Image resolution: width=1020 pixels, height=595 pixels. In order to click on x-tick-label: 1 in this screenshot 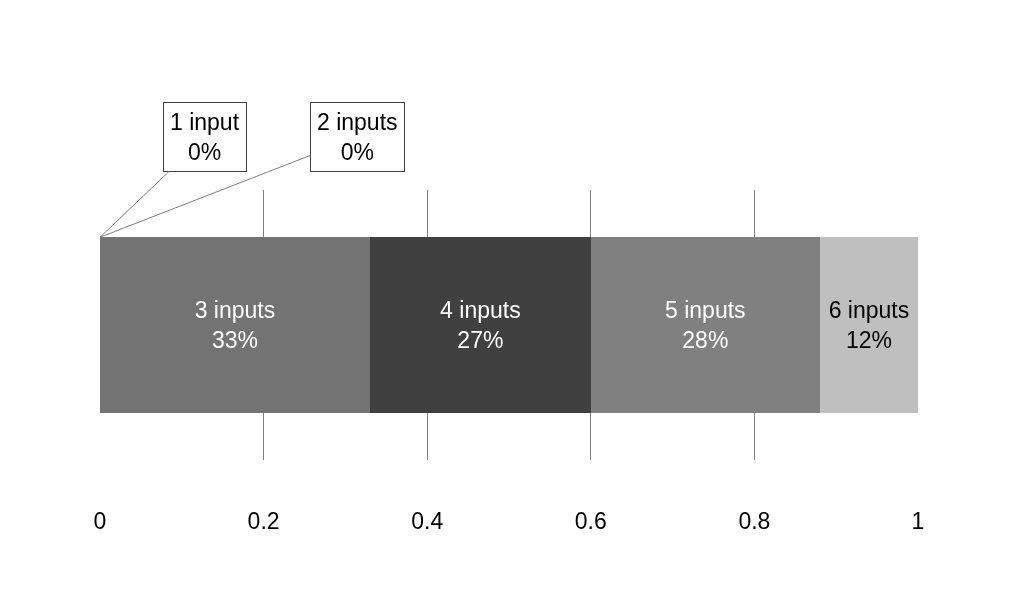, I will do `click(918, 521)`.